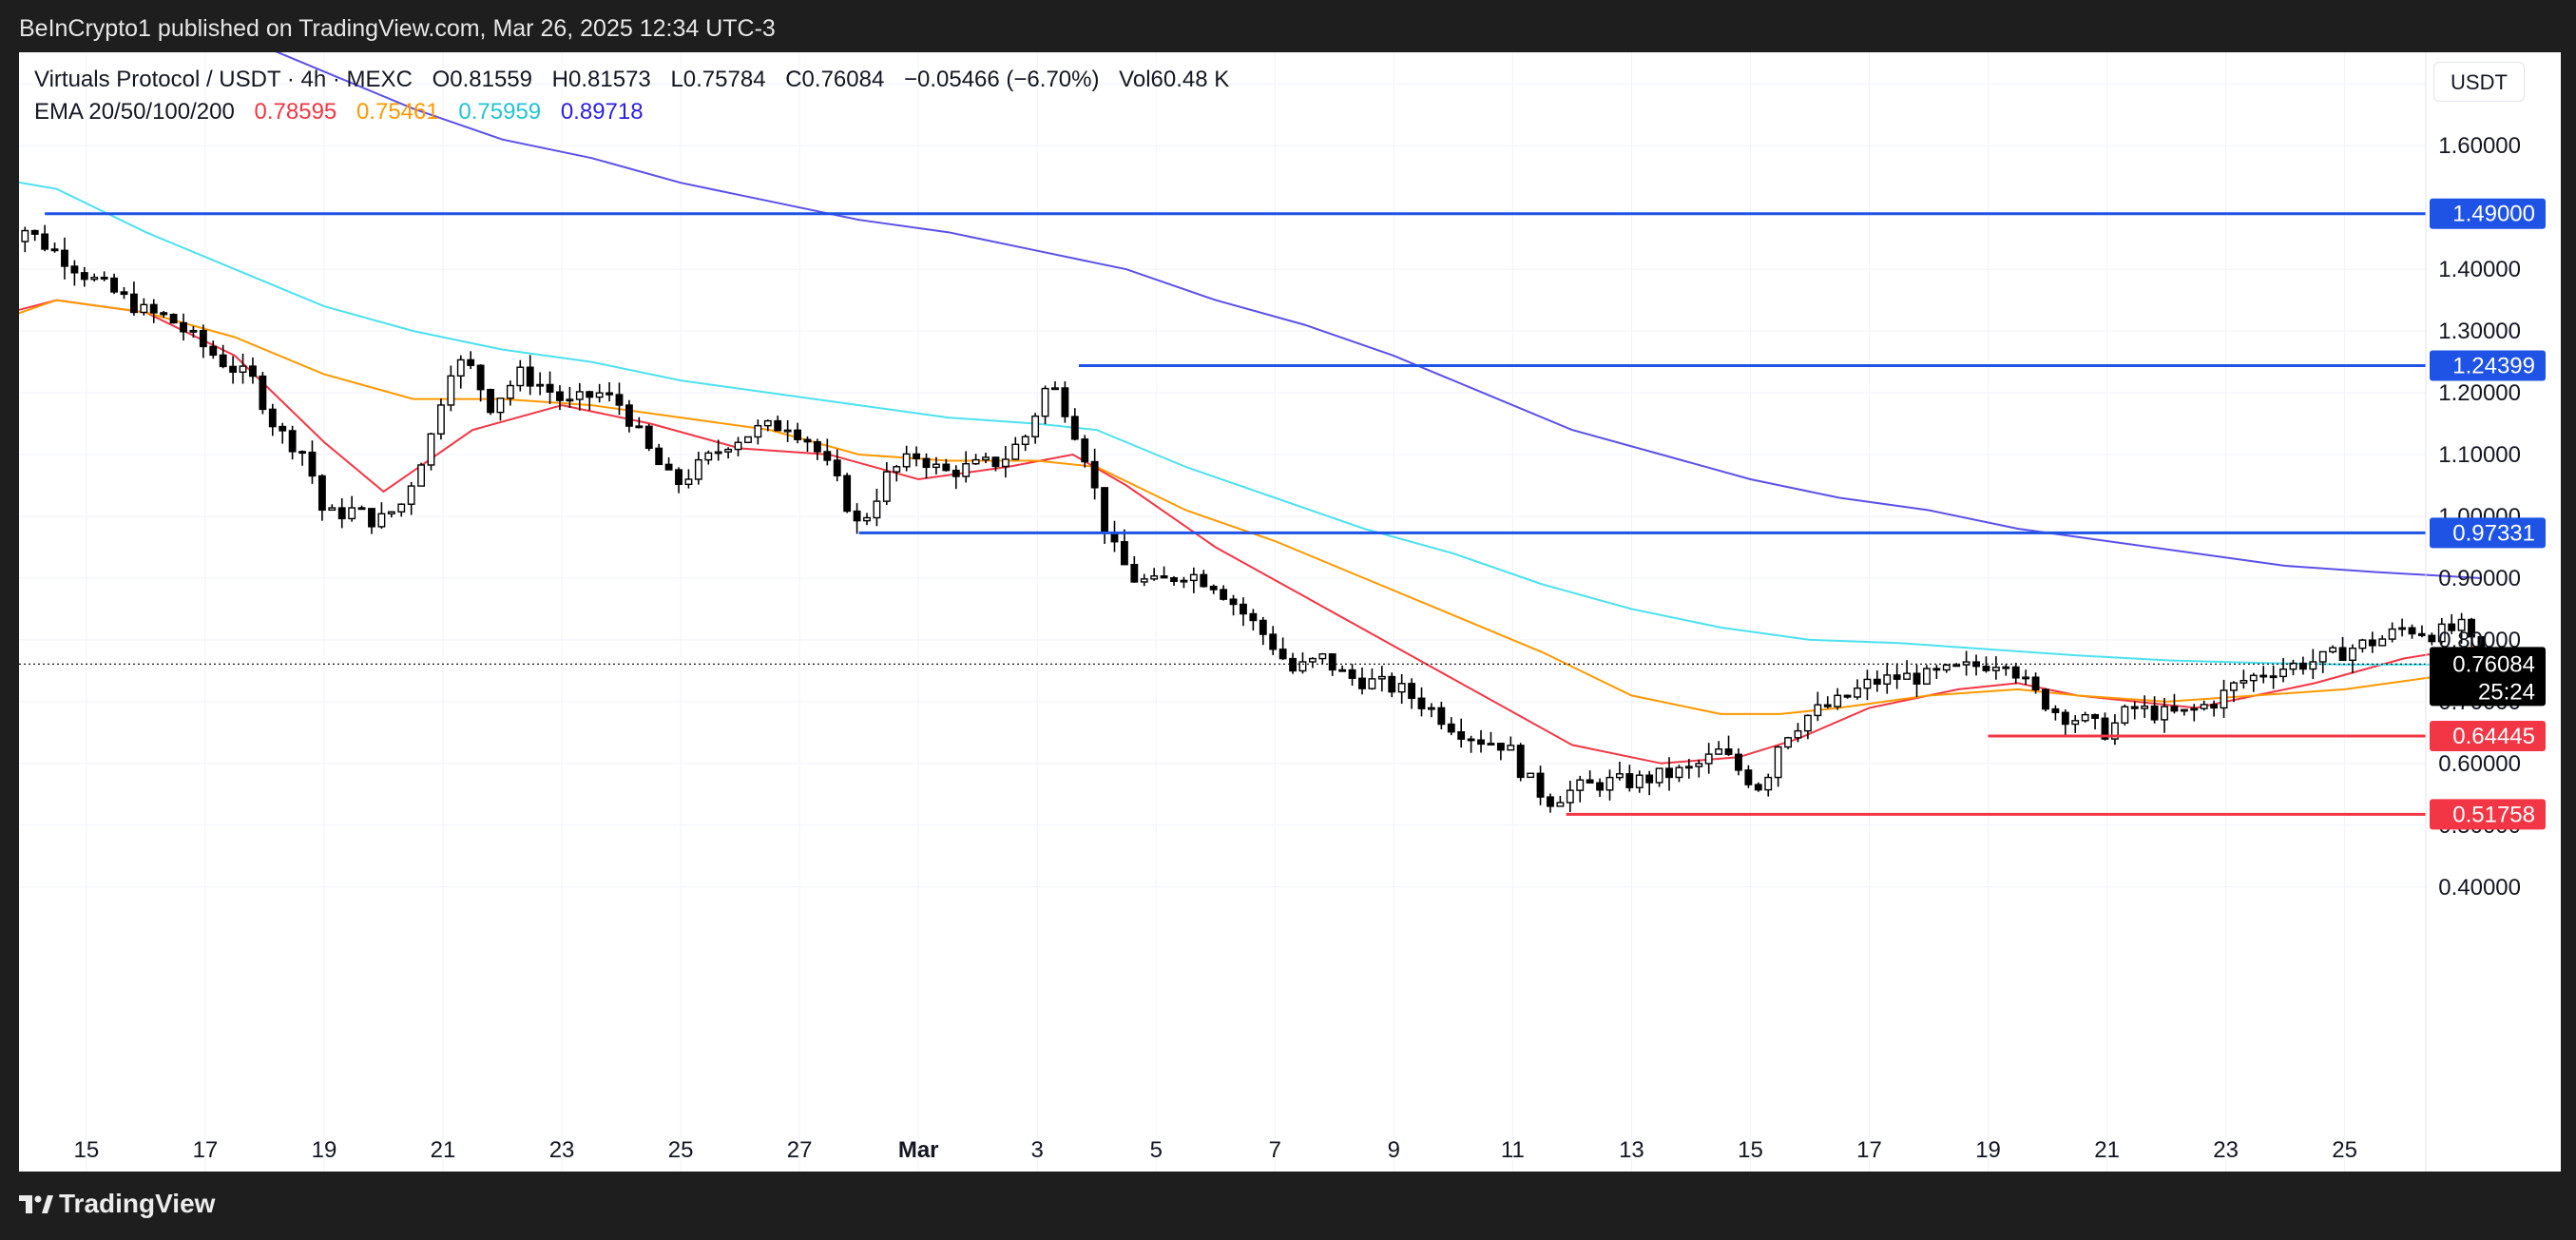  What do you see at coordinates (1513, 1150) in the screenshot?
I see `x-tick-label: 11` at bounding box center [1513, 1150].